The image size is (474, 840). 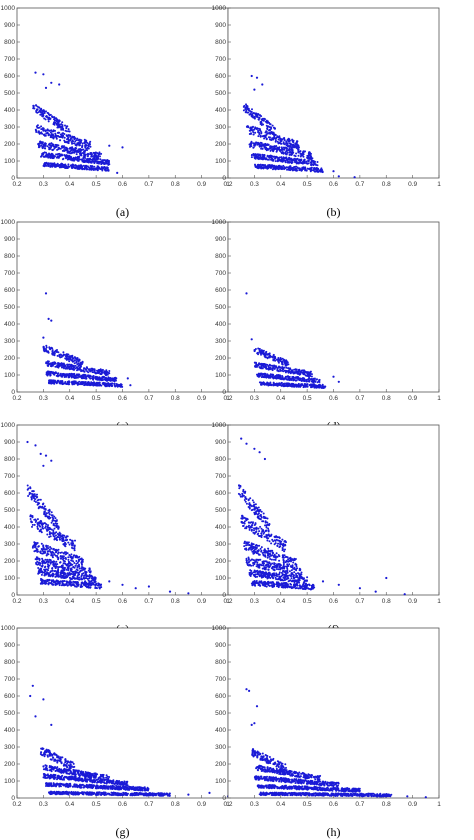 What do you see at coordinates (96, 601) in the screenshot?
I see `x-tick-label: 0.5` at bounding box center [96, 601].